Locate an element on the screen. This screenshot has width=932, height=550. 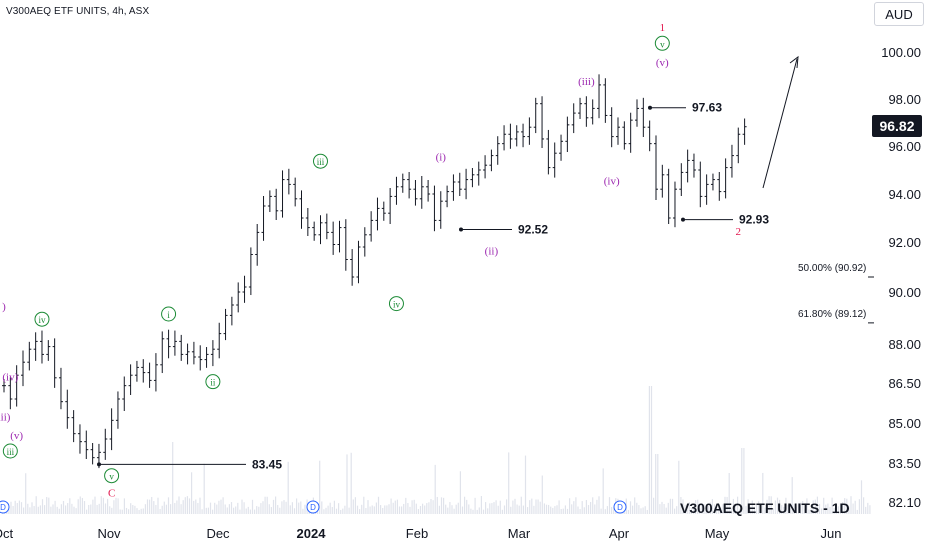
wave-label: iii is located at coordinates (321, 162).